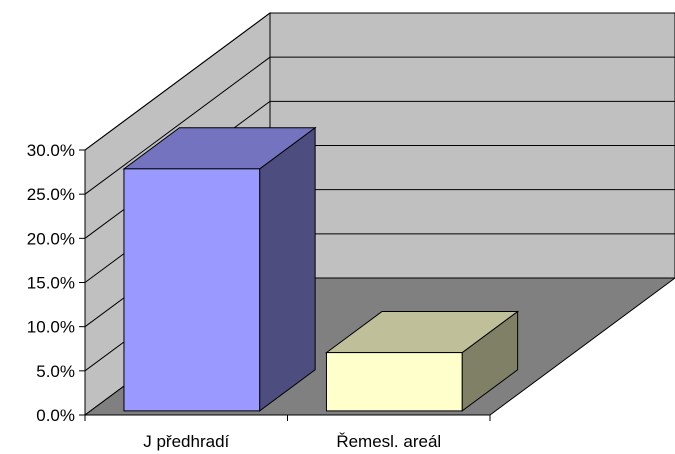 This screenshot has width=675, height=454. I want to click on x-tick-label: Řemesl. areál, so click(388, 441).